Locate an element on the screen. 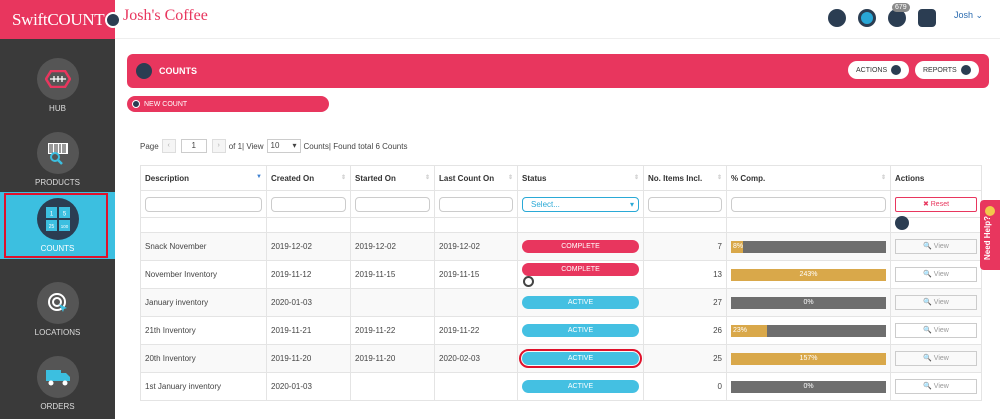 This screenshot has height=419, width=1000. sidebar-item-label: PRODUCTS is located at coordinates (57, 182).